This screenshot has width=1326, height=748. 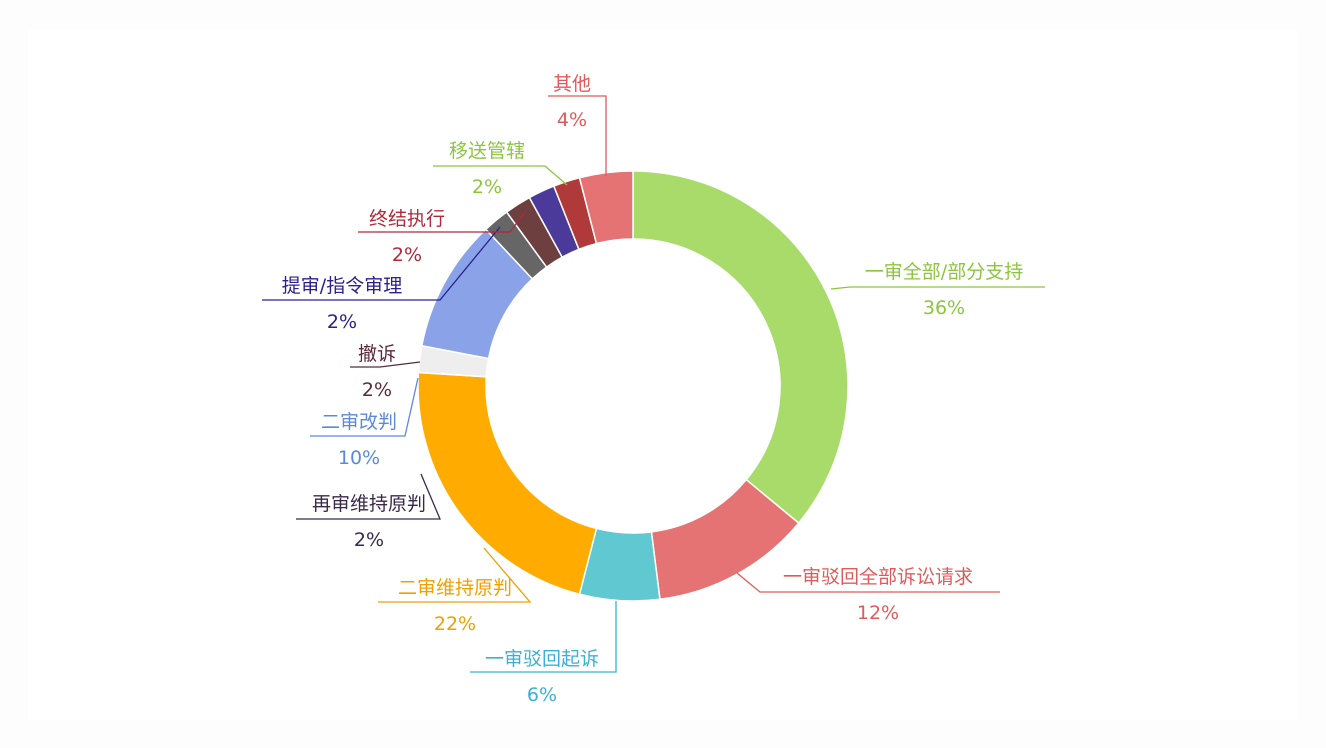 I want to click on slice-label-11: 其他, so click(x=572, y=84).